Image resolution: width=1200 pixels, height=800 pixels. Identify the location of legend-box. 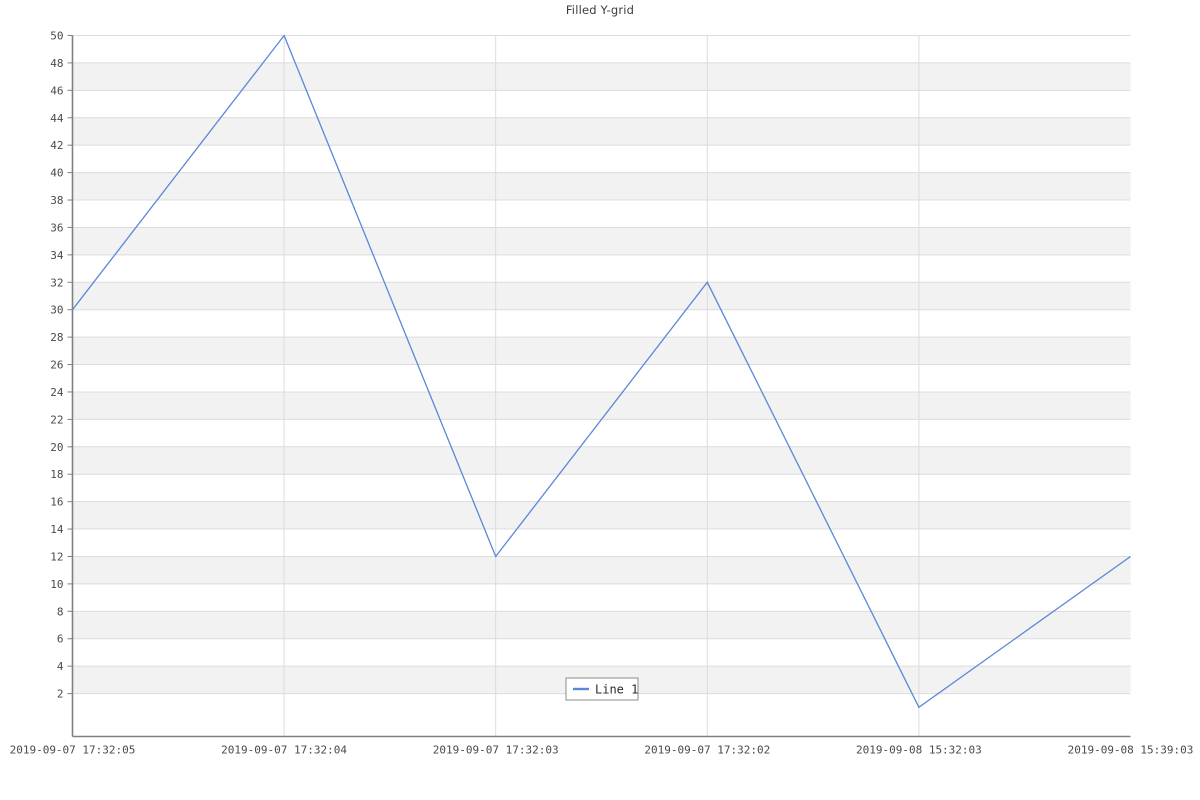
(602, 689).